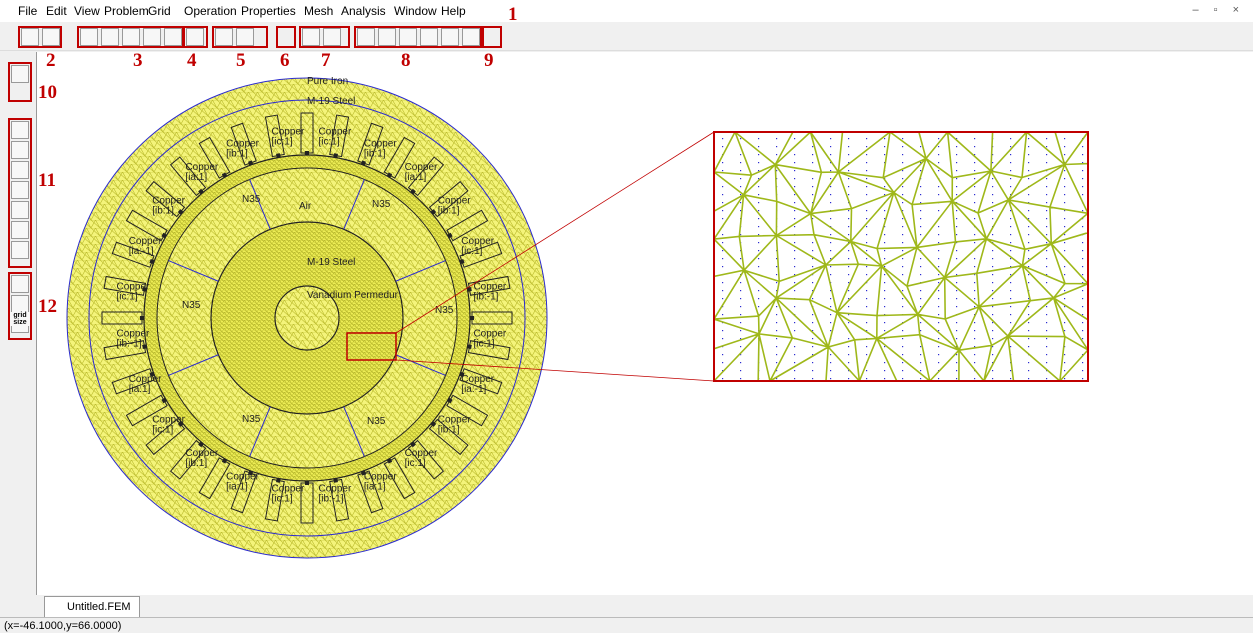 The width and height of the screenshot is (1253, 633). What do you see at coordinates (87, 11) in the screenshot?
I see `menu-item: View` at bounding box center [87, 11].